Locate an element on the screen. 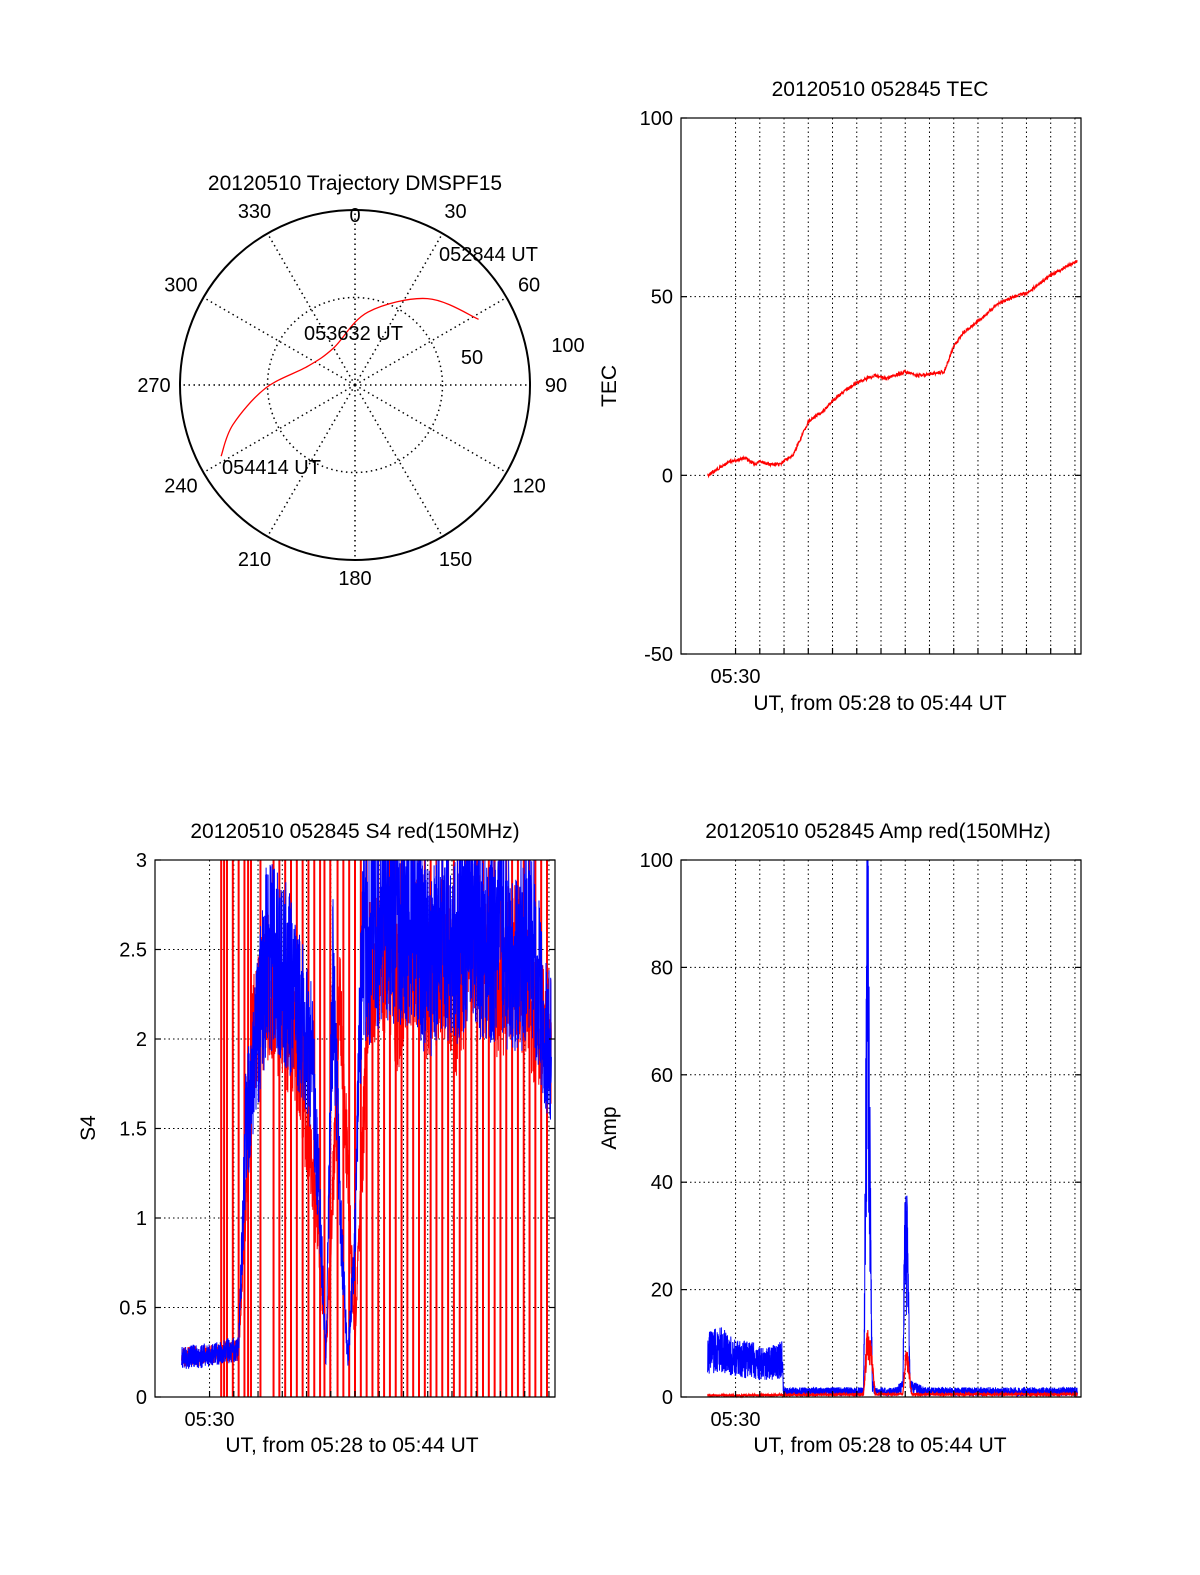 This screenshot has width=1200, height=1575. polar-outer-circle is located at coordinates (355, 385).